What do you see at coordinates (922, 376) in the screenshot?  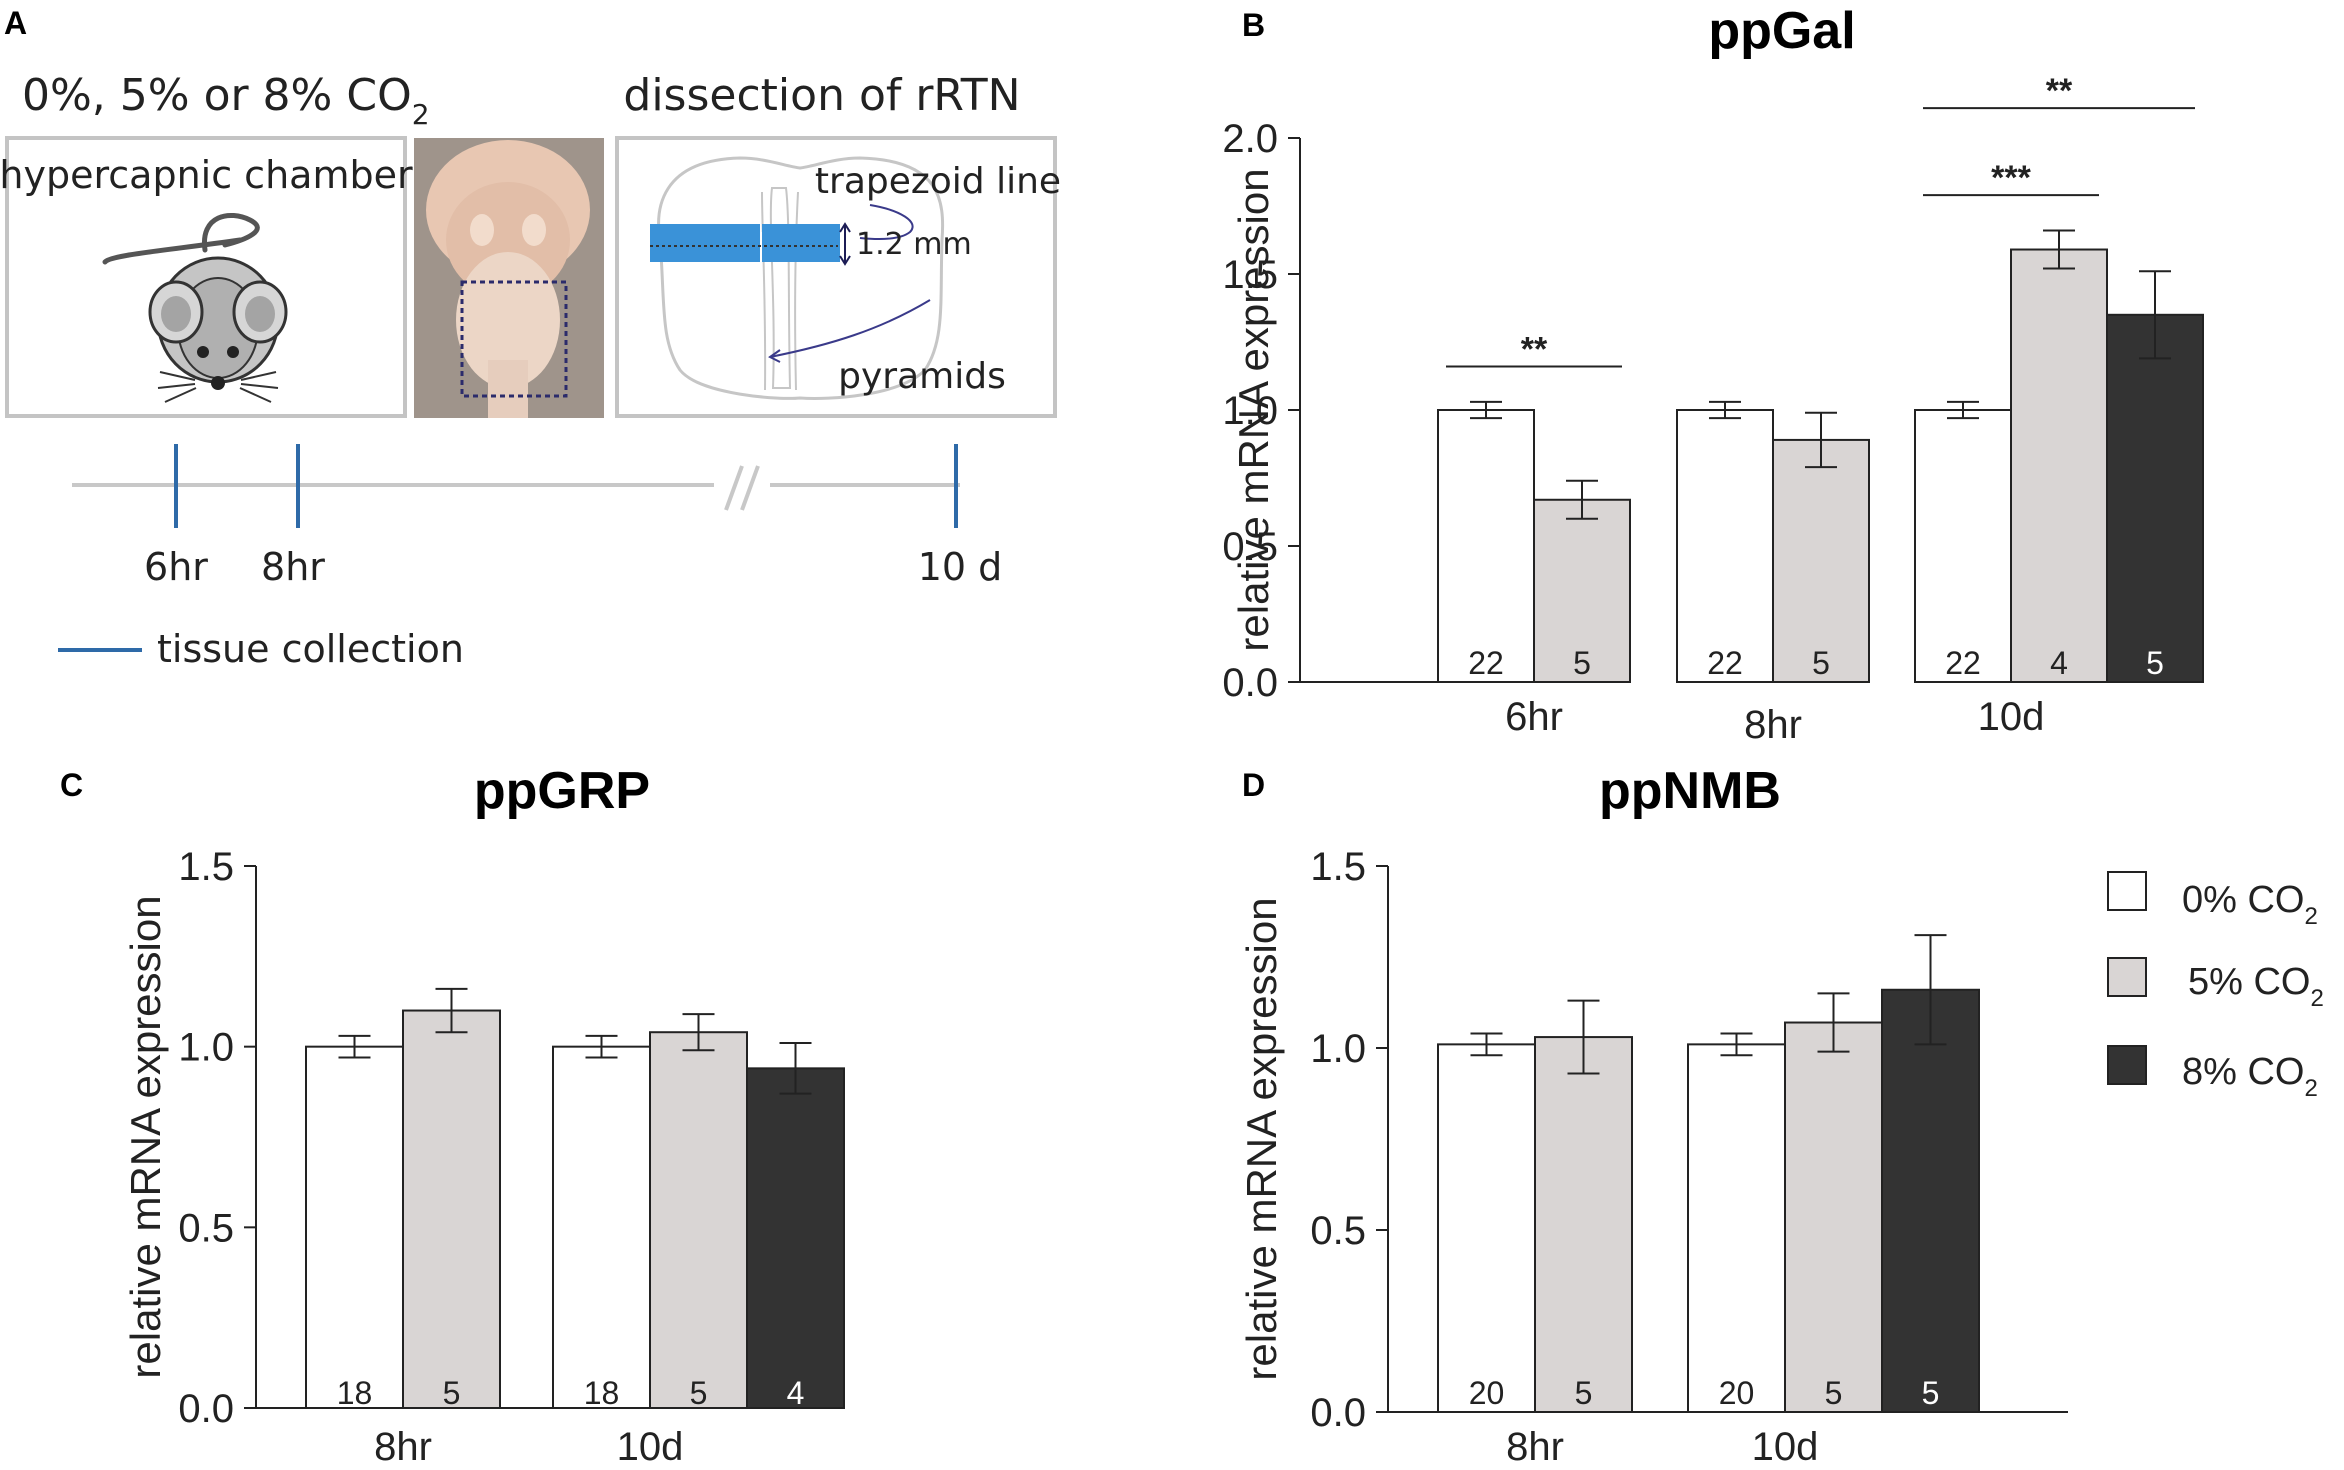 I see `pyramids-label: pyramids` at bounding box center [922, 376].